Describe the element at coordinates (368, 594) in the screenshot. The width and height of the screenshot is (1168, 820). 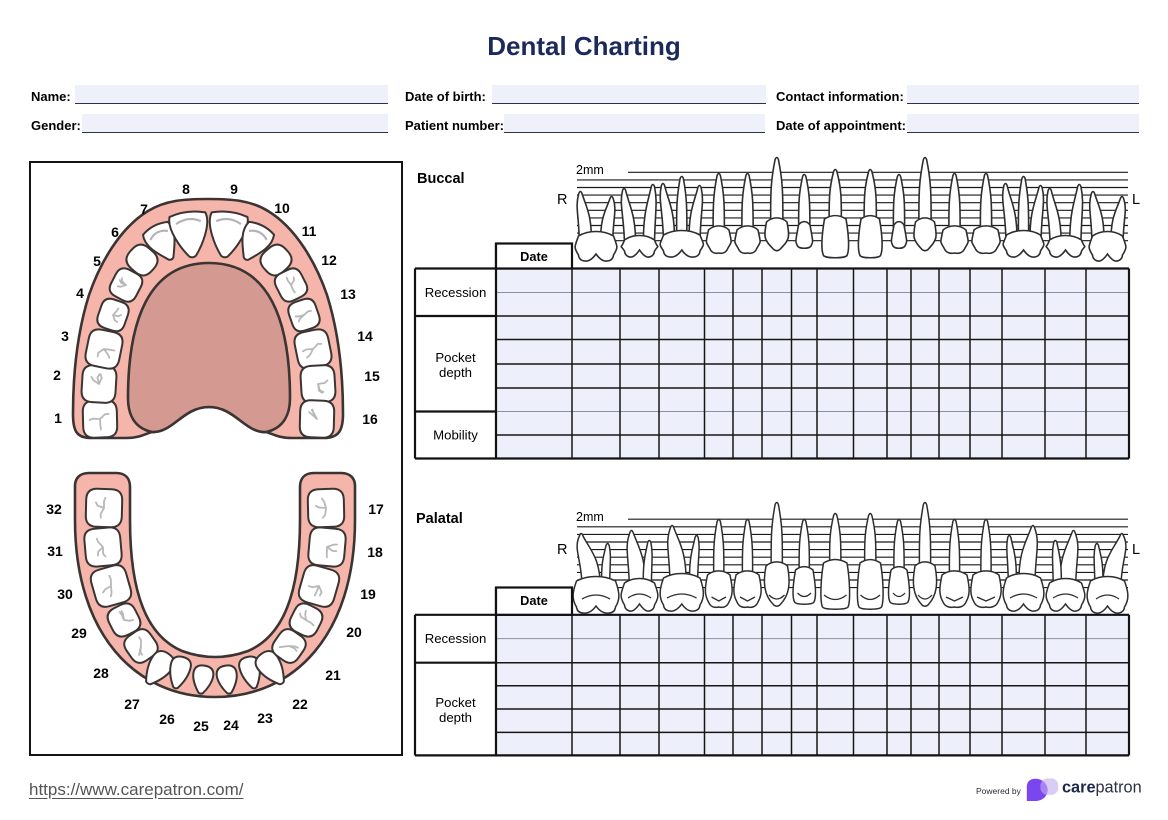
I see `svg-text: 19` at that location.